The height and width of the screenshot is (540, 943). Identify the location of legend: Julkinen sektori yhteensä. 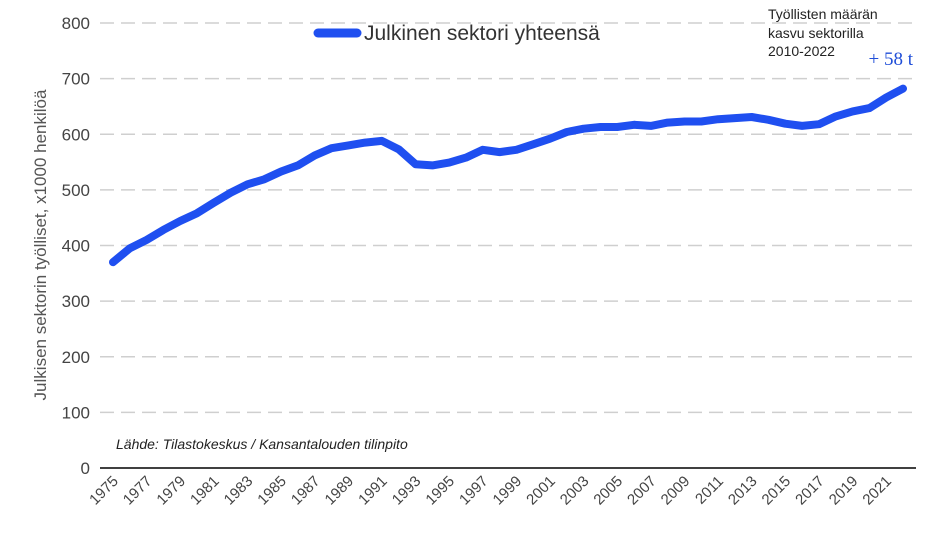
(456, 33).